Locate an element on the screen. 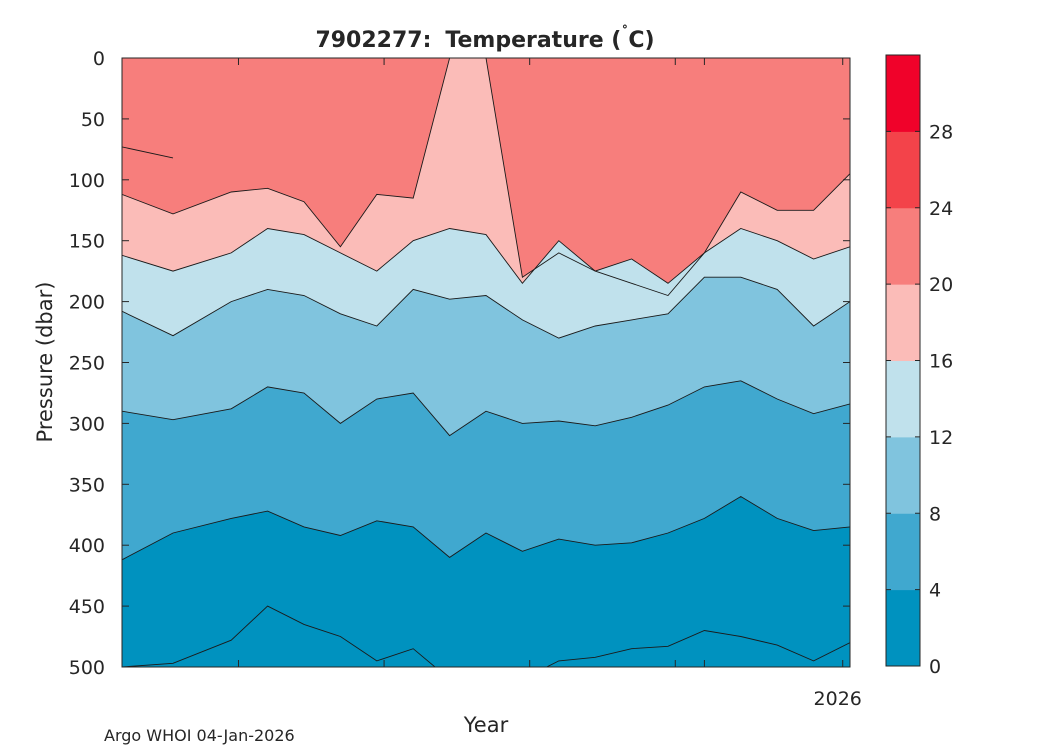  y-tick-label: 0 is located at coordinates (99, 59).